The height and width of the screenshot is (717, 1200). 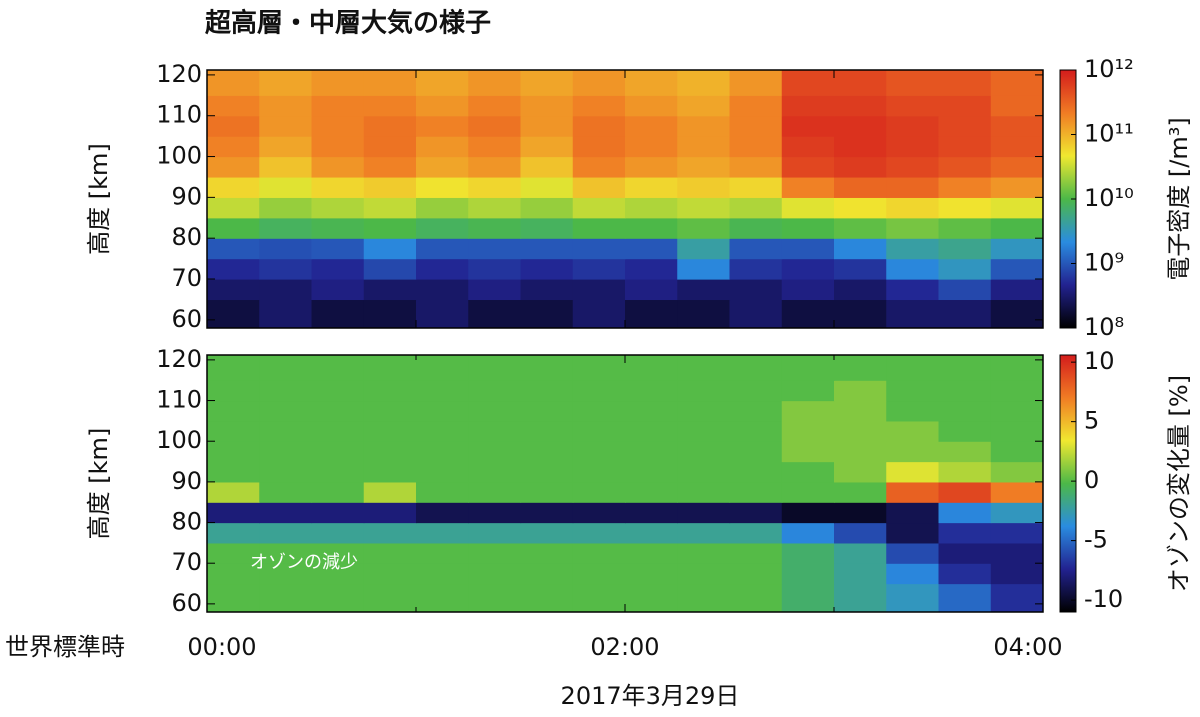 What do you see at coordinates (1091, 480) in the screenshot?
I see `colorbar-tick-label: 0` at bounding box center [1091, 480].